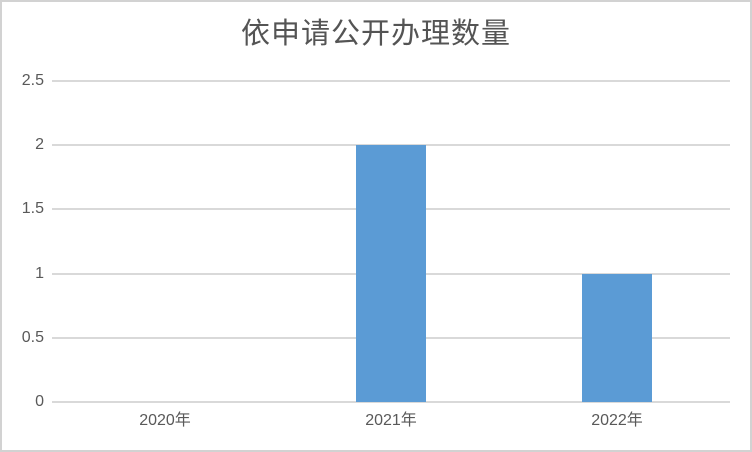 Image resolution: width=752 pixels, height=452 pixels. I want to click on bar-2021年, so click(391, 273).